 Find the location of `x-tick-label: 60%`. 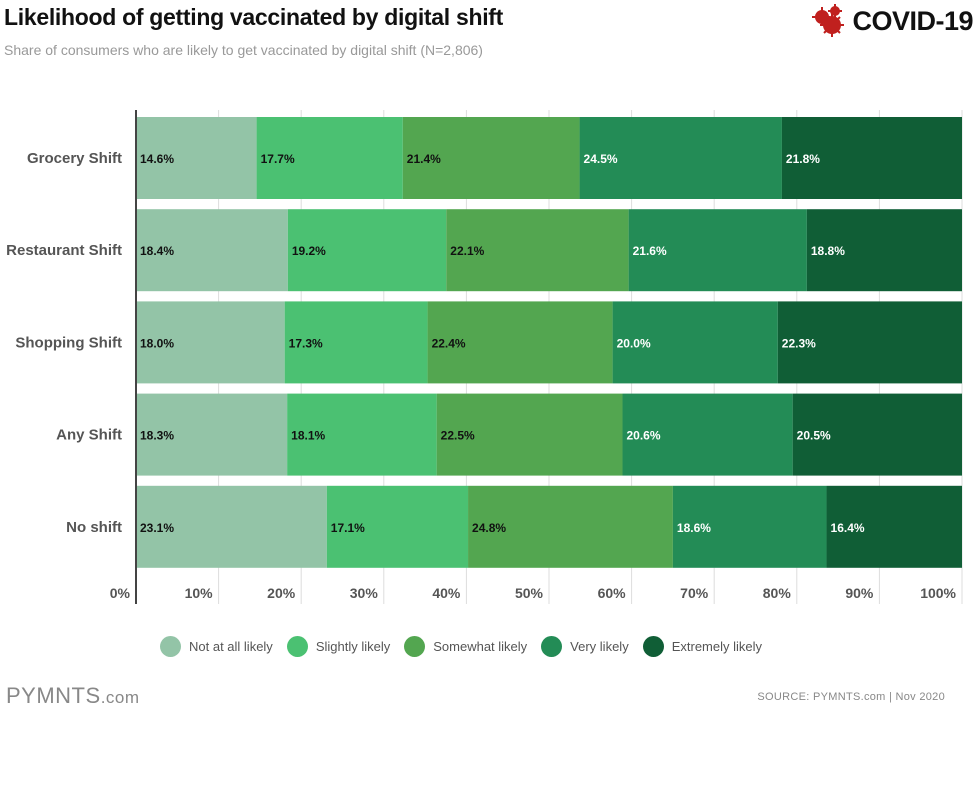

x-tick-label: 60% is located at coordinates (612, 593).